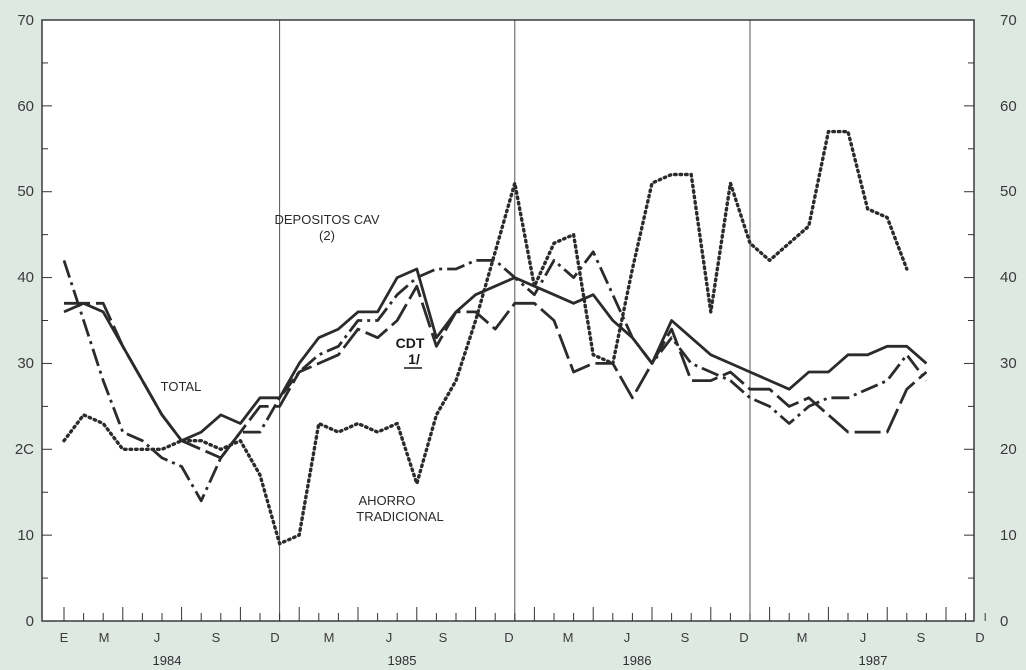 This screenshot has width=1026, height=670. Describe the element at coordinates (1004, 621) in the screenshot. I see `y-tick-right: 0` at that location.